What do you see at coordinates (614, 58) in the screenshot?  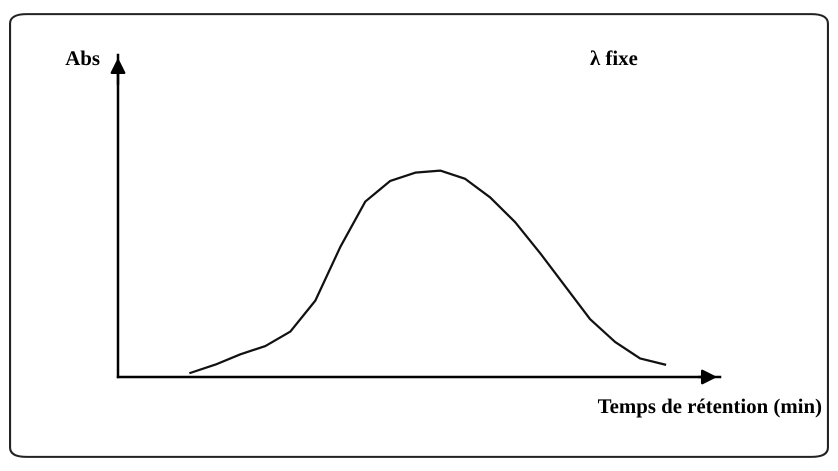 I see `text: λ fixe` at bounding box center [614, 58].